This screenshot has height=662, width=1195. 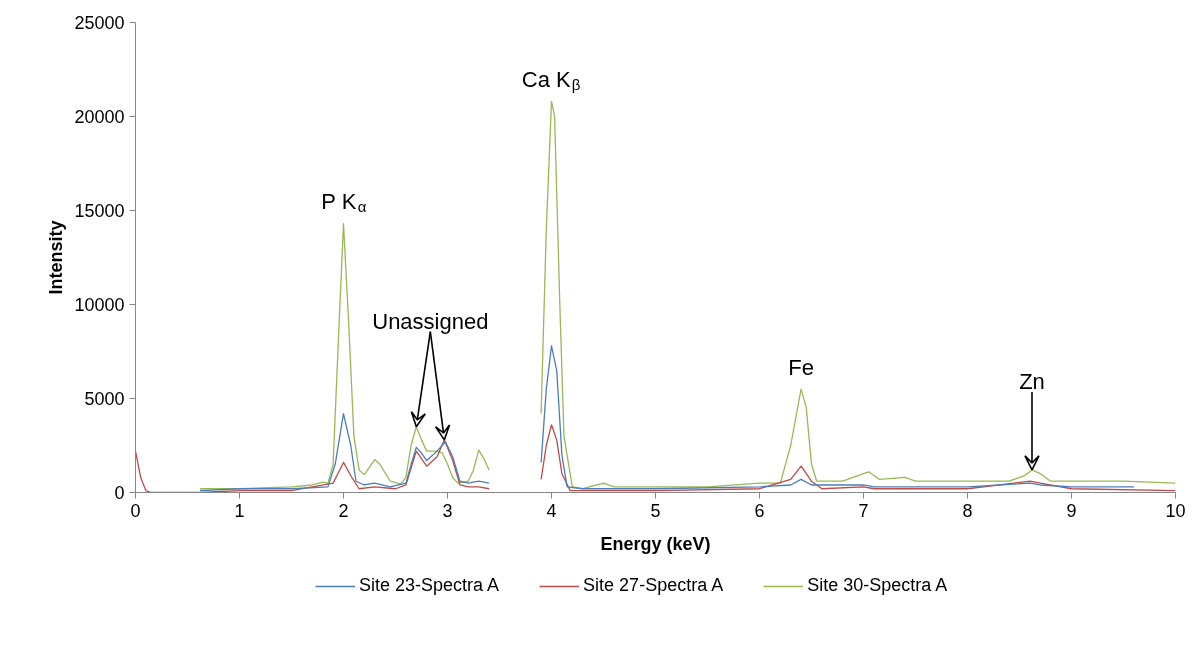 What do you see at coordinates (104, 399) in the screenshot?
I see `y-tick-label: 5000` at bounding box center [104, 399].